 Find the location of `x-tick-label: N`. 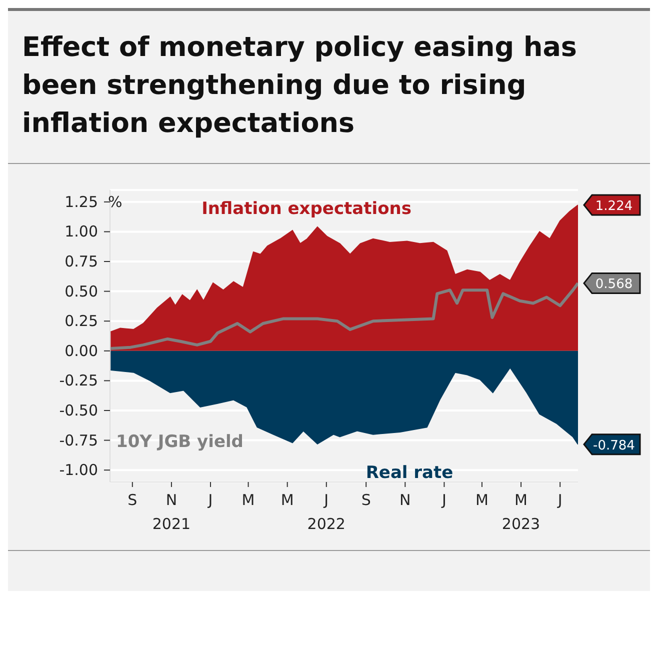

x-tick-label: N is located at coordinates (405, 500).